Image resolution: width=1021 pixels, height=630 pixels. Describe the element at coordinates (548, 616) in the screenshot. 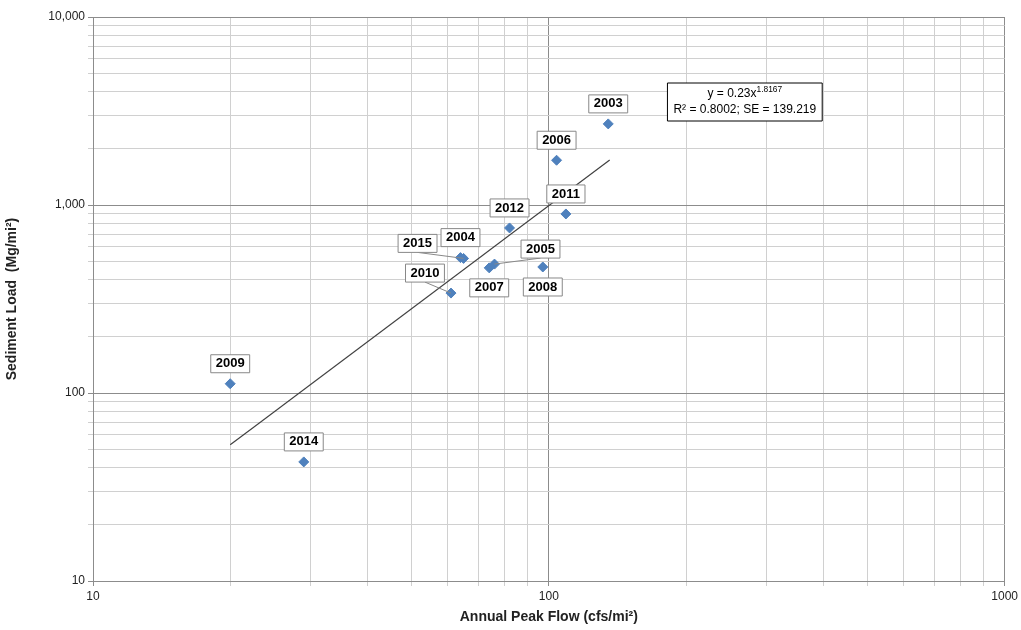

I see `x-axis-title: Annual Peak Flow (cfs/mi²)` at that location.